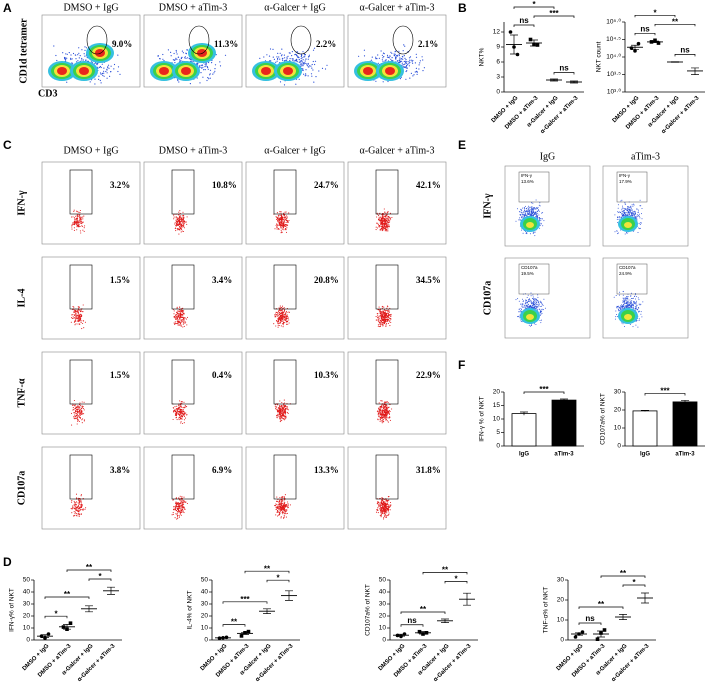 The image size is (709, 692). Describe the element at coordinates (645, 156) in the screenshot. I see `condition-header: aTim-3` at that location.